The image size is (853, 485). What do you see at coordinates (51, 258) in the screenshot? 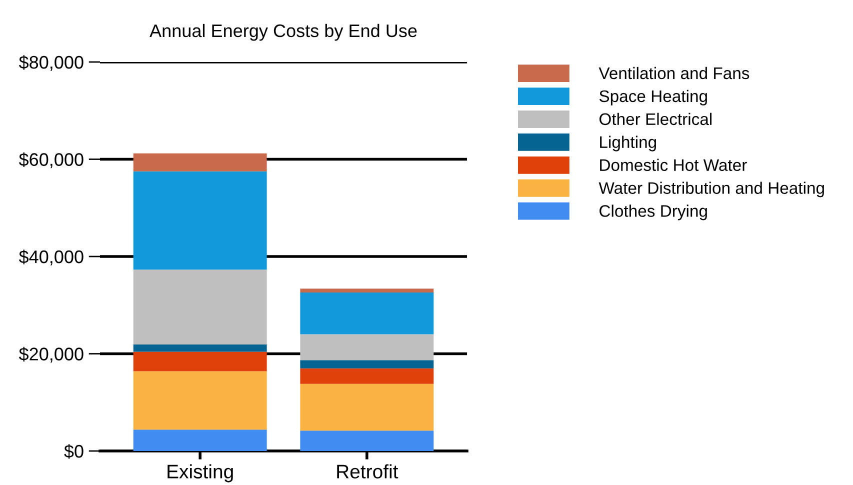
I see `y-tick-label: $40,000` at bounding box center [51, 258].